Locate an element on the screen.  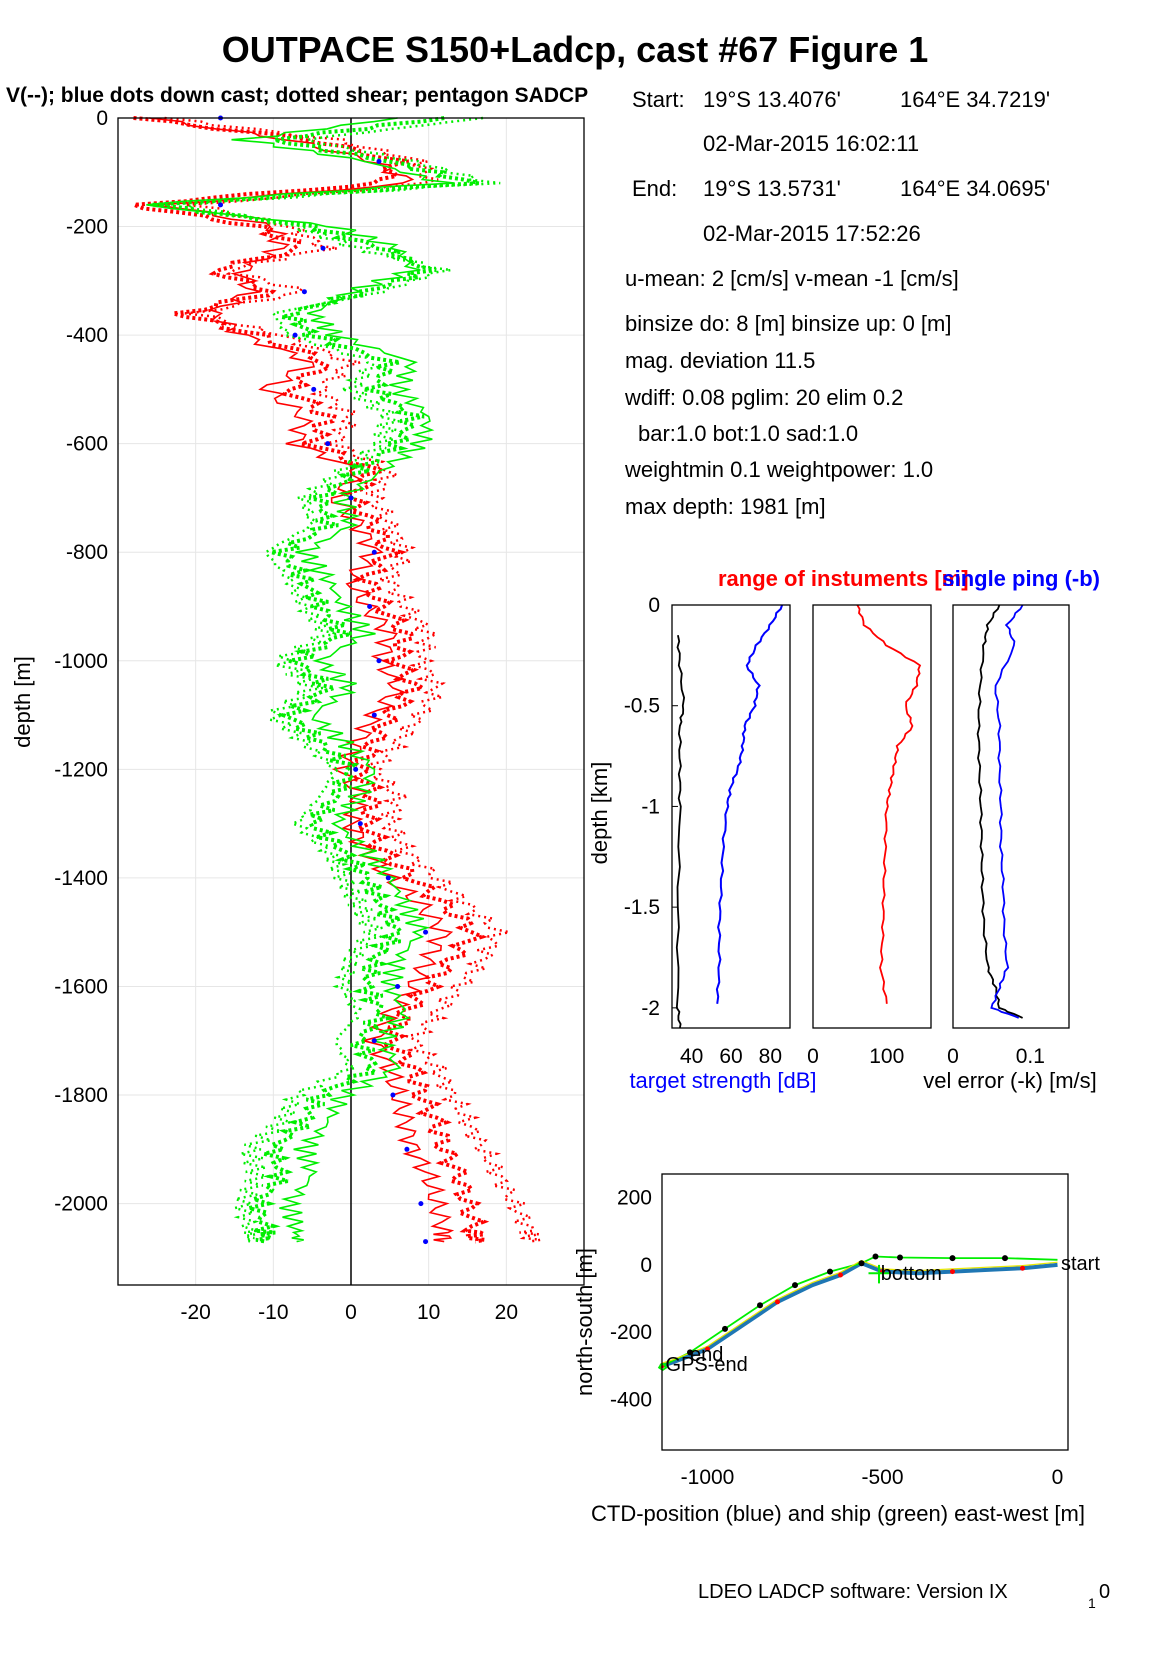
x-tick-label: 100 is located at coordinates (886, 1056).